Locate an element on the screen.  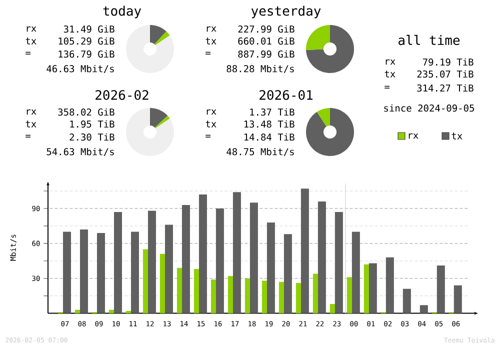
text: 660.01 GiB is located at coordinates (266, 41).